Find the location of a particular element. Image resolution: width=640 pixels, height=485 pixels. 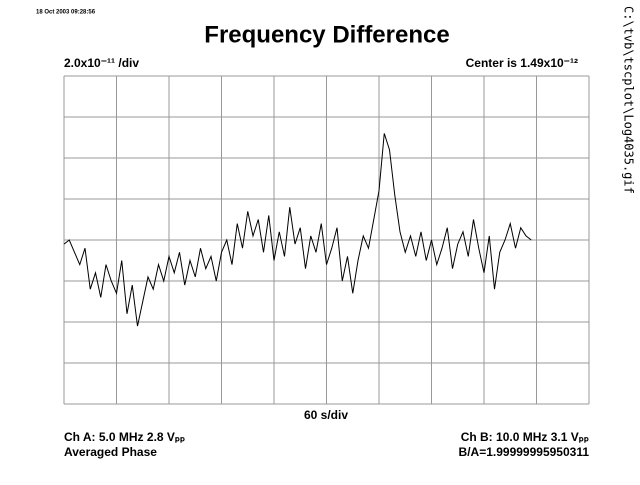

x-scale-label: 60 s/div is located at coordinates (326, 415).